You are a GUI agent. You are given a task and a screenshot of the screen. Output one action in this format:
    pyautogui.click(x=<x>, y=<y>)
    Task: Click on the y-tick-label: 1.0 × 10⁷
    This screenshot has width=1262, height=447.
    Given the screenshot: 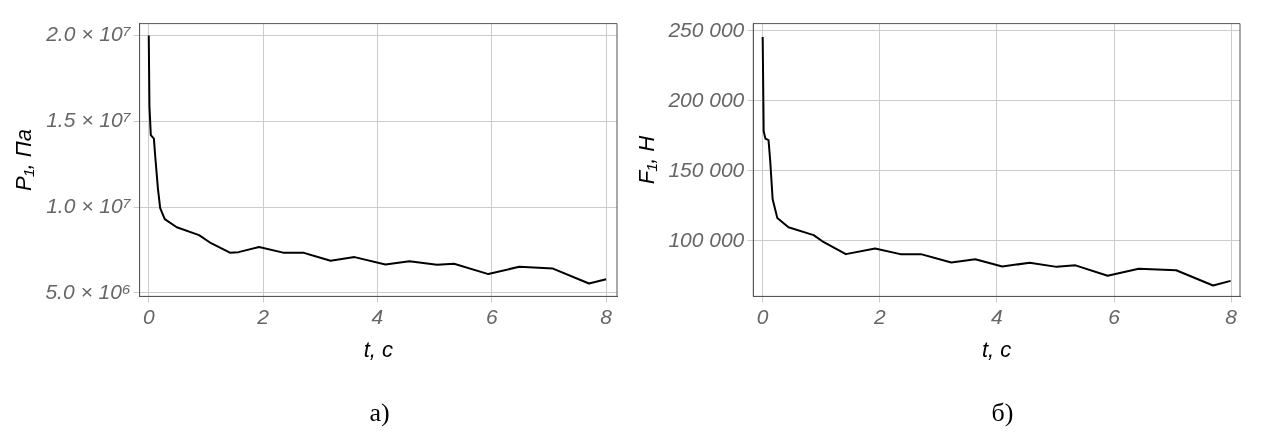 What is the action you would take?
    pyautogui.click(x=89, y=206)
    